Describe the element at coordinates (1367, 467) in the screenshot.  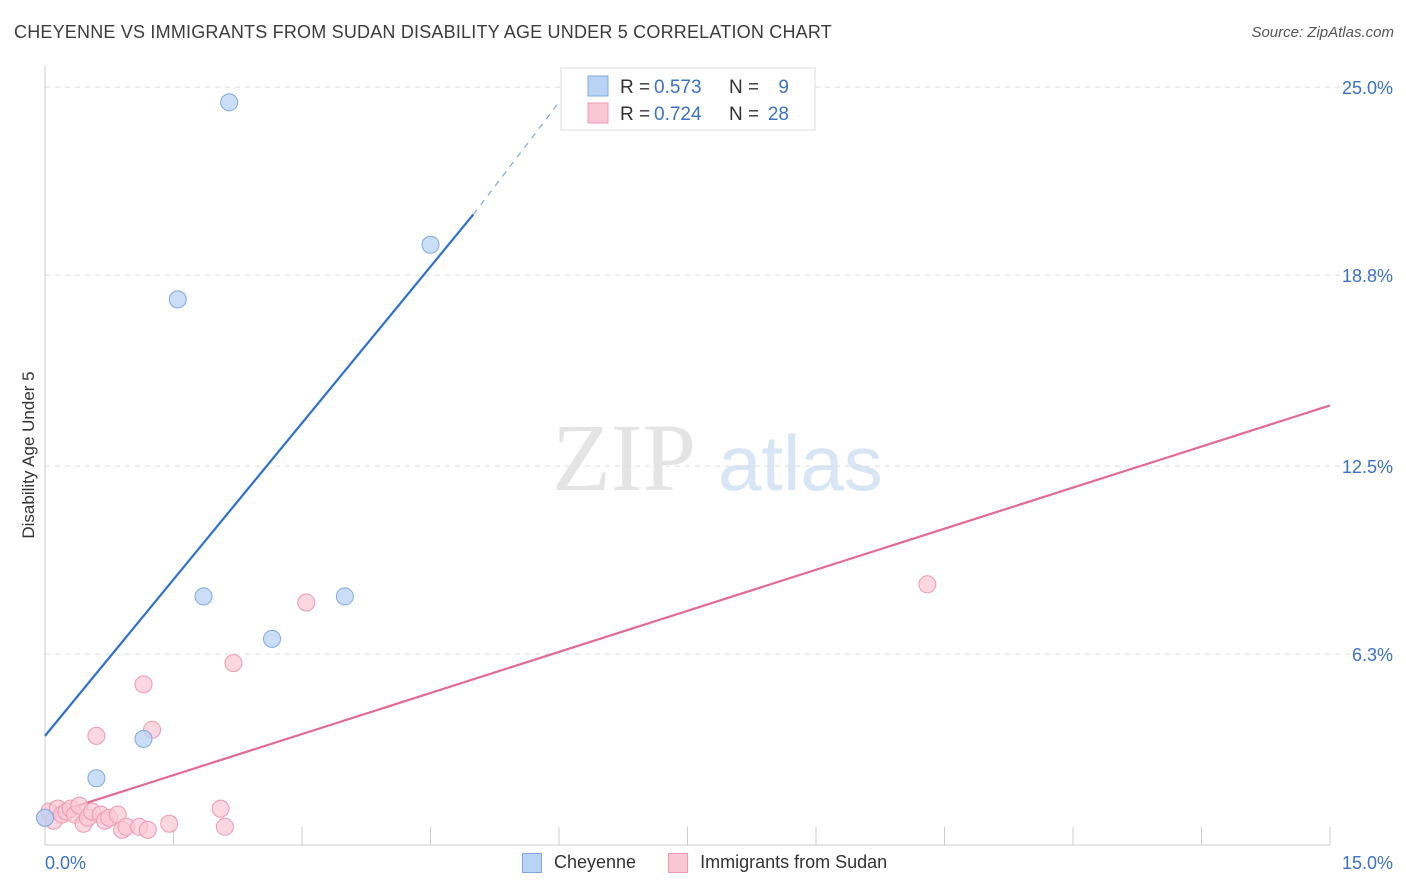
I see `y-tick-label: 12.5%` at that location.